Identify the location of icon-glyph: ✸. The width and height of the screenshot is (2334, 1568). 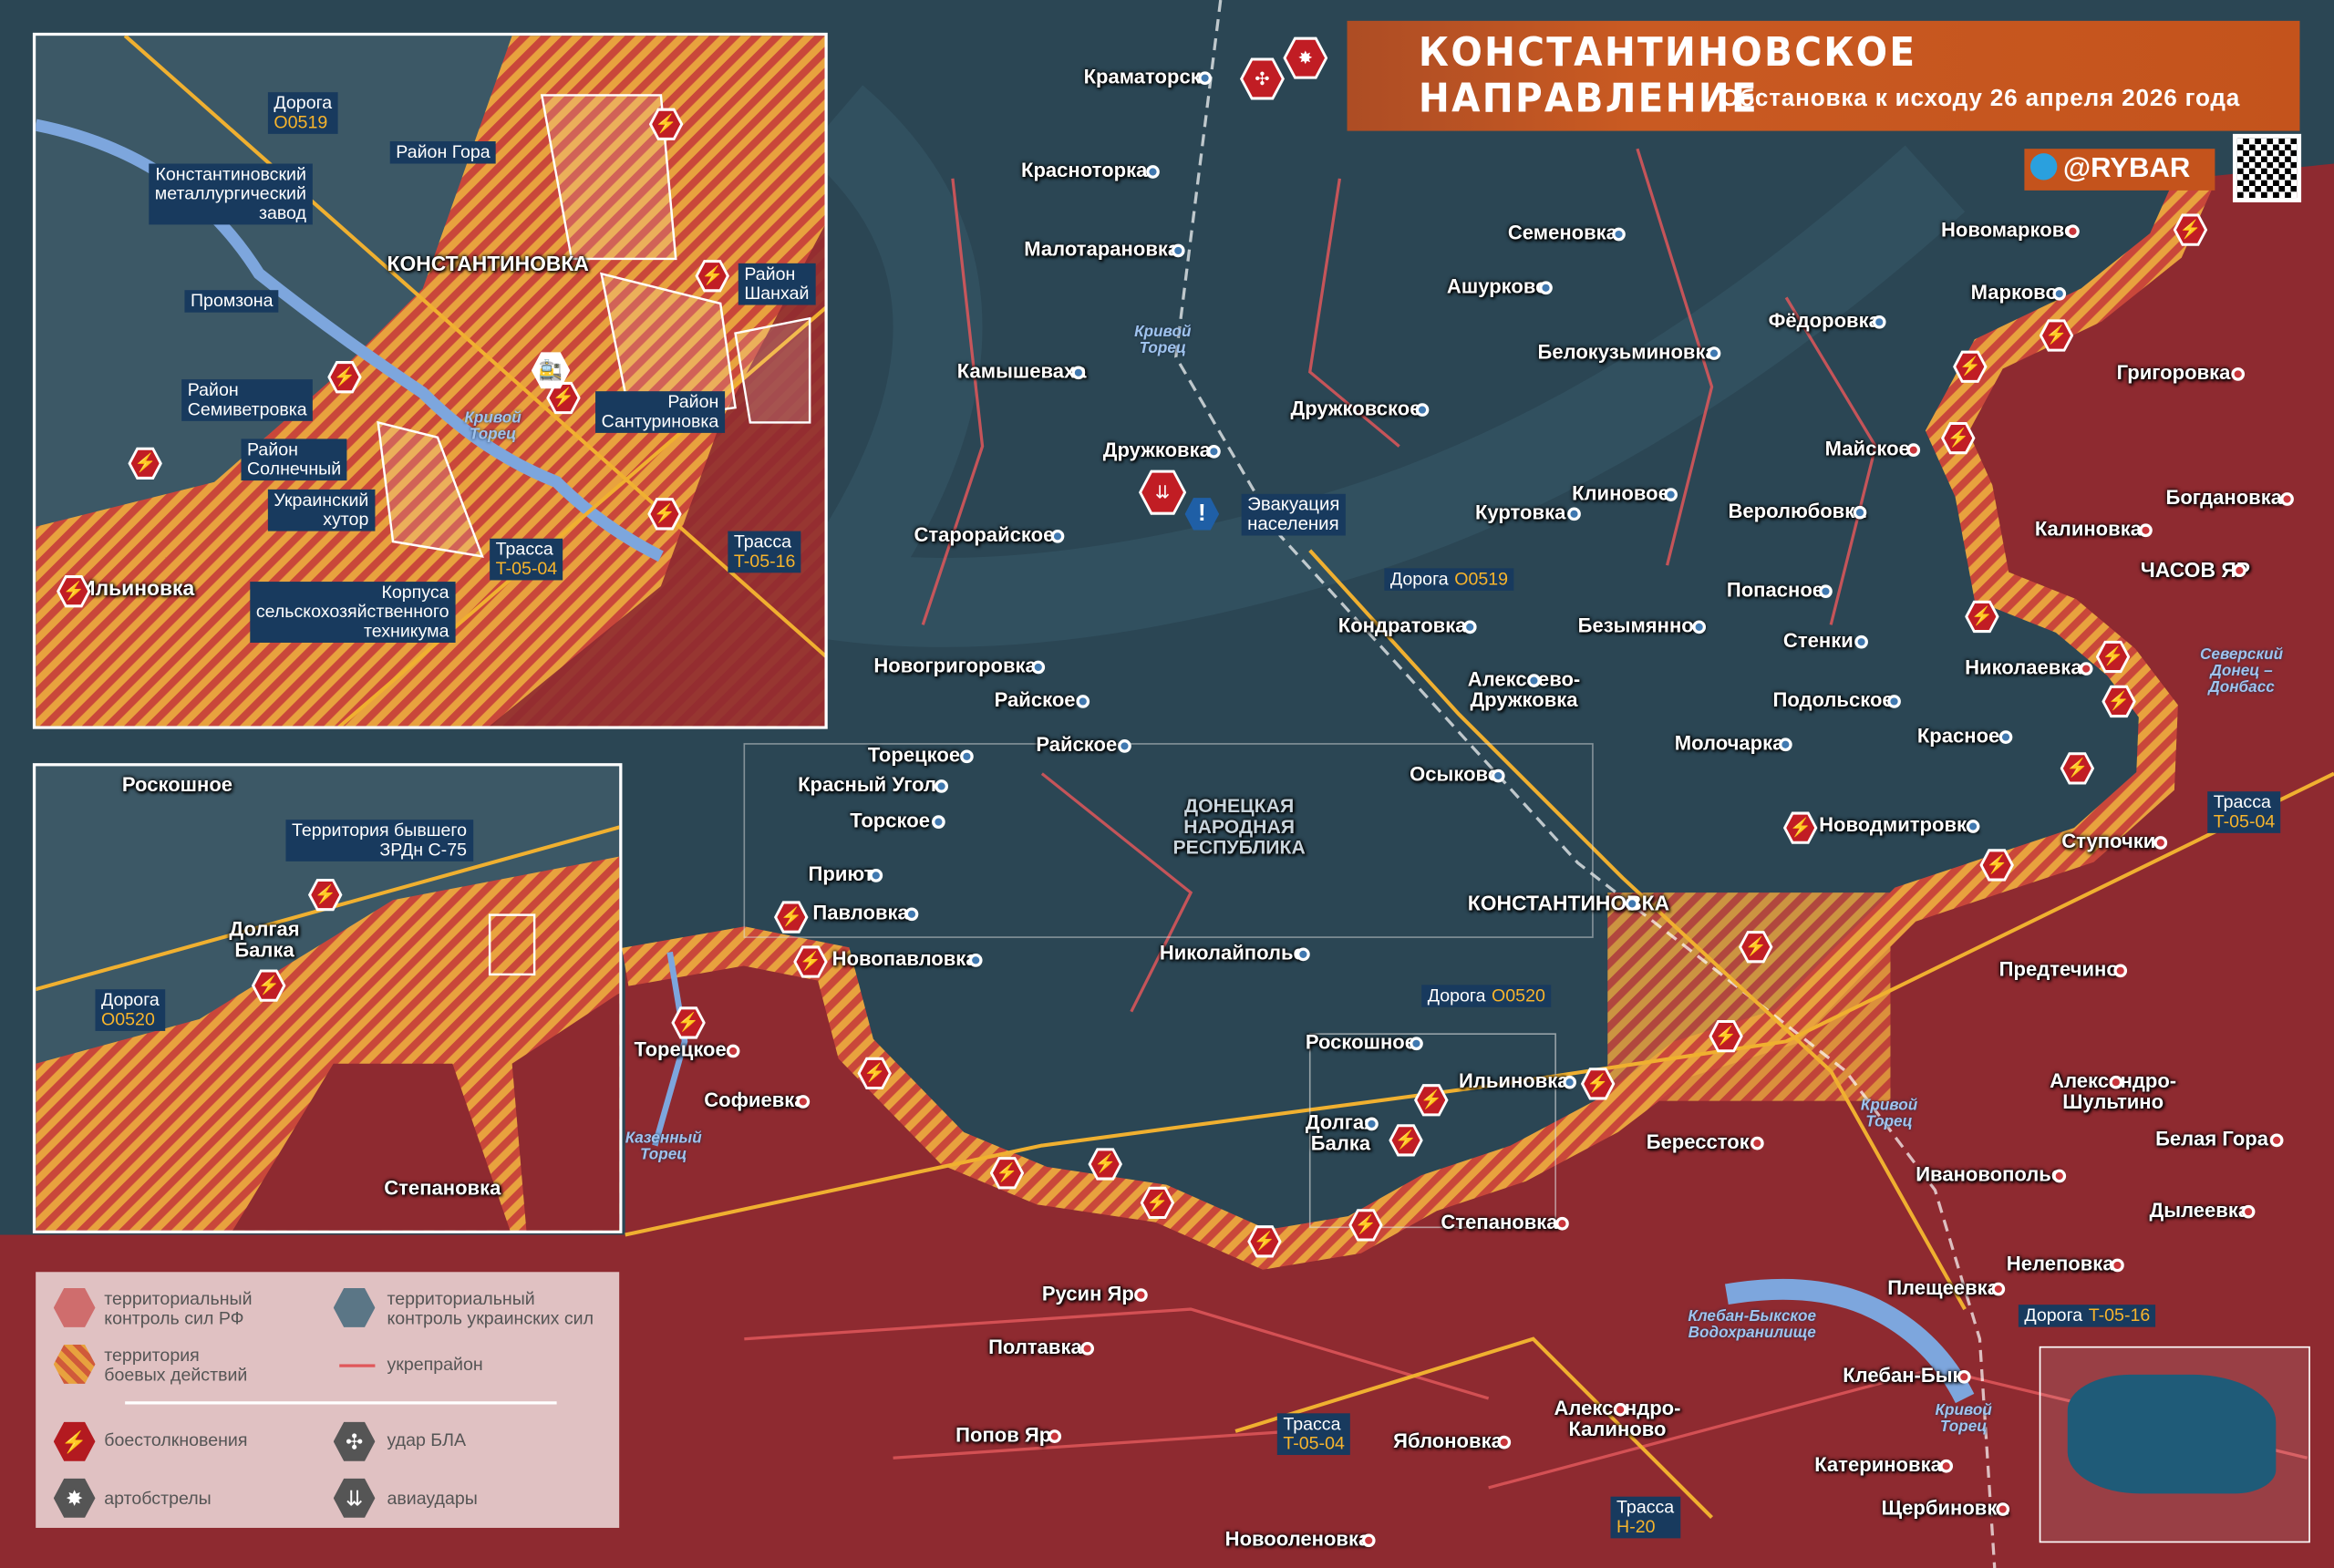
(1306, 58).